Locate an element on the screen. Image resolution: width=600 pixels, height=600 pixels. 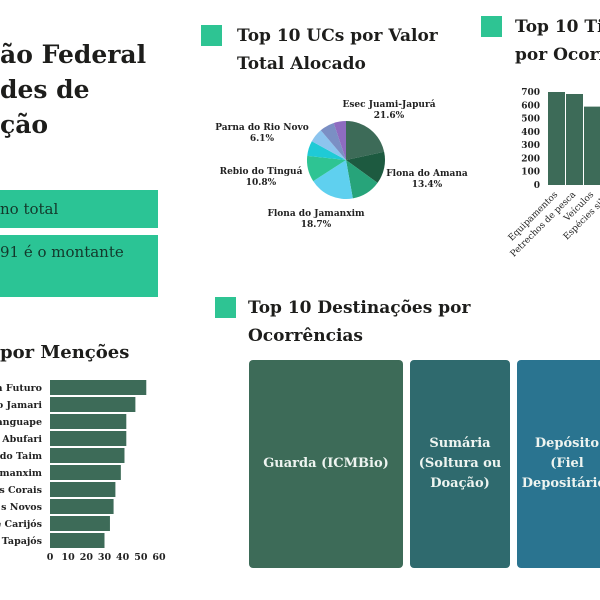
treemap-tile-guarda: Guarda (ICMBio) is located at coordinates (326, 464).